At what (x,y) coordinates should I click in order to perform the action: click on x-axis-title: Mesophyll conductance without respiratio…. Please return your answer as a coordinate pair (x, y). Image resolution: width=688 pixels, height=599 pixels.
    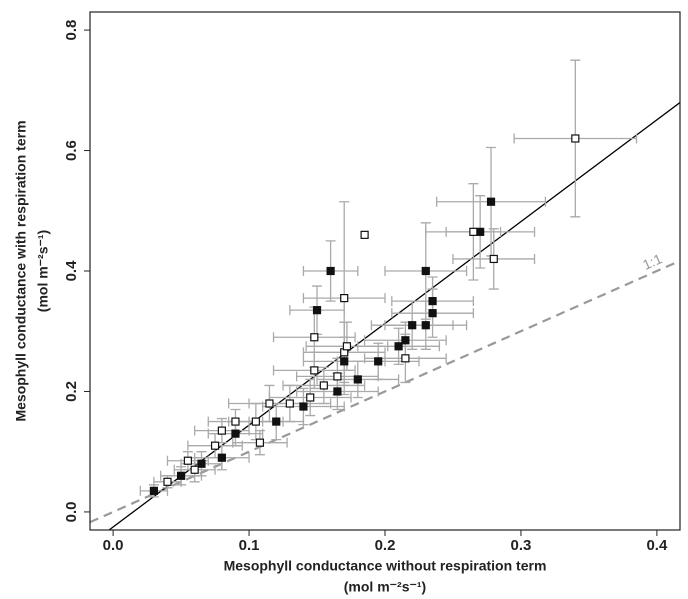
    Looking at the image, I should click on (385, 566).